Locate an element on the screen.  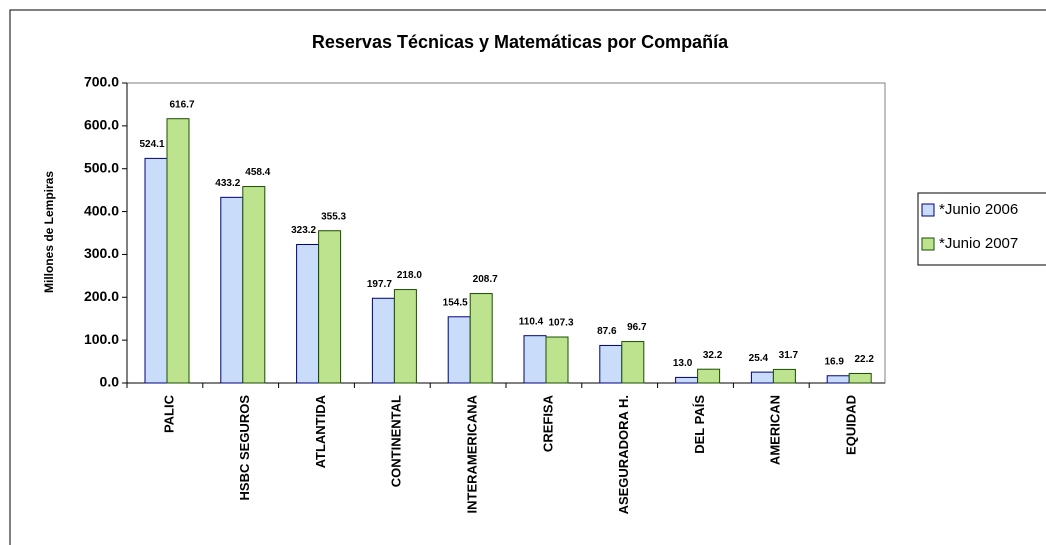
value-label: 31.7 is located at coordinates (789, 355).